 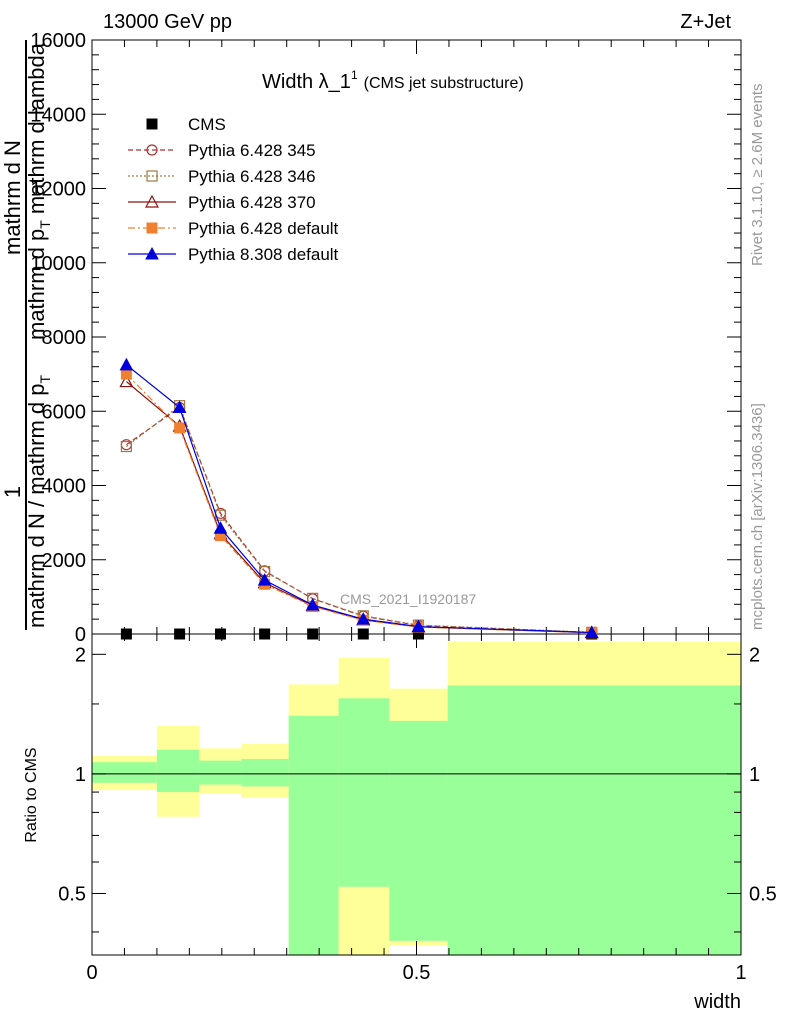 I want to click on y-tick-label: 16000, so click(x=58, y=41).